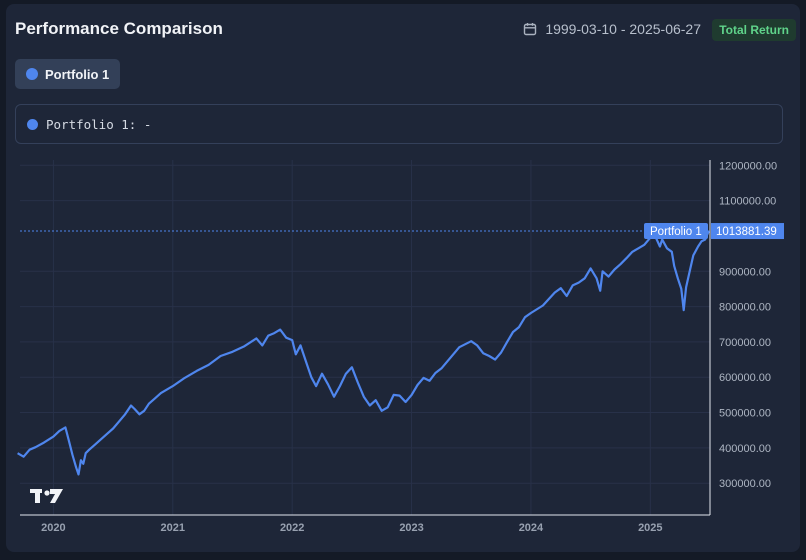  I want to click on series-name-tag-text: Portfolio 1, so click(676, 232).